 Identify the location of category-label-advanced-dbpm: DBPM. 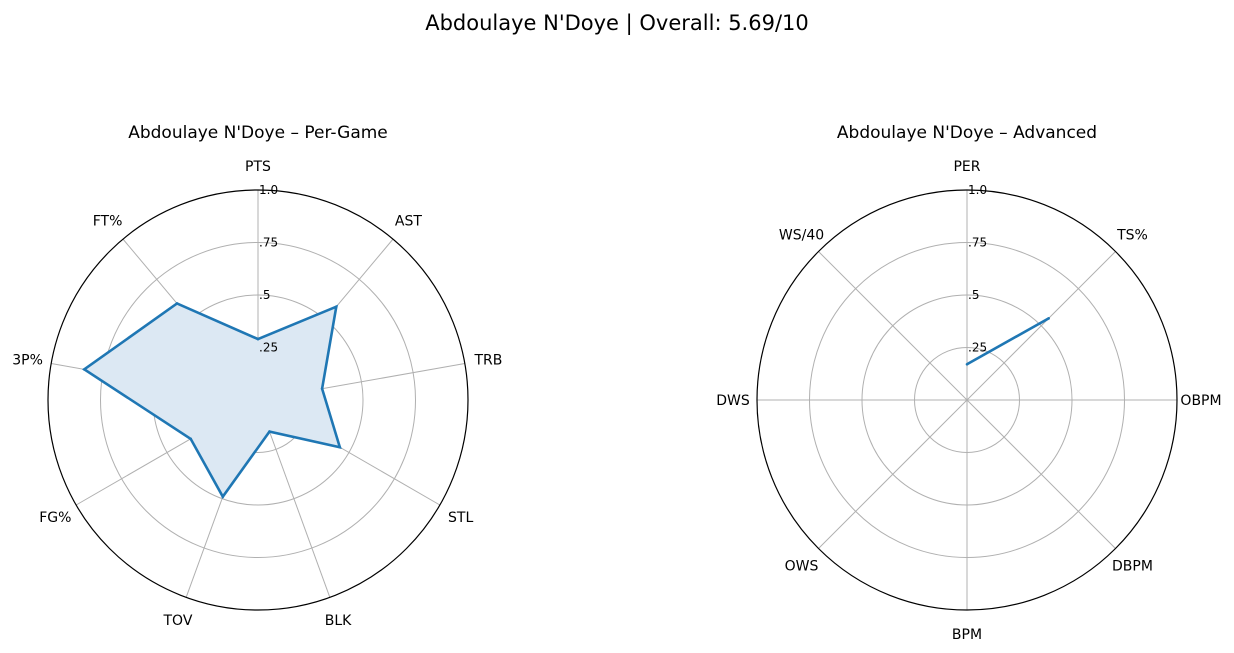
(1132, 566).